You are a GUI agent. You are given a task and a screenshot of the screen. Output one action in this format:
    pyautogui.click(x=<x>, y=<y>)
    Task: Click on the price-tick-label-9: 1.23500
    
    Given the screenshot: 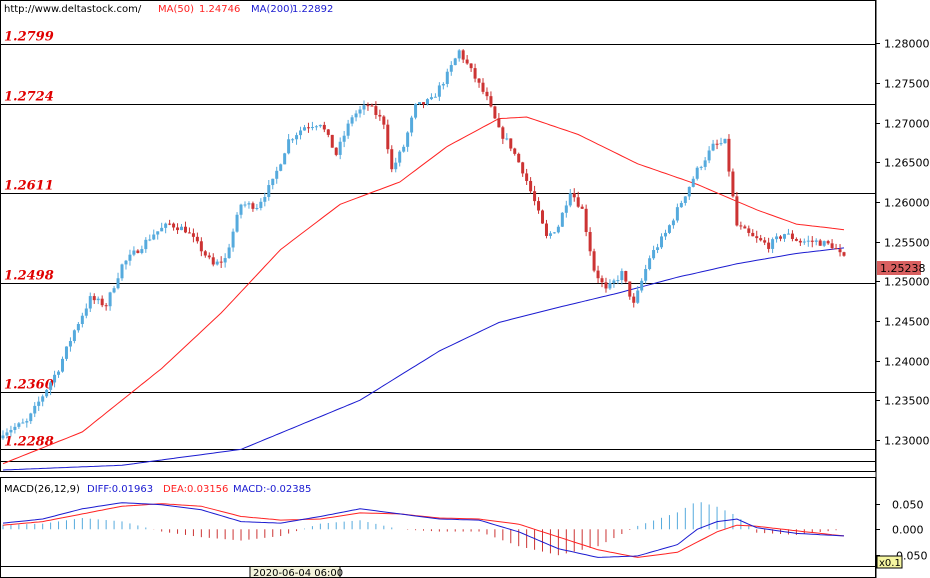 What is the action you would take?
    pyautogui.click(x=907, y=401)
    